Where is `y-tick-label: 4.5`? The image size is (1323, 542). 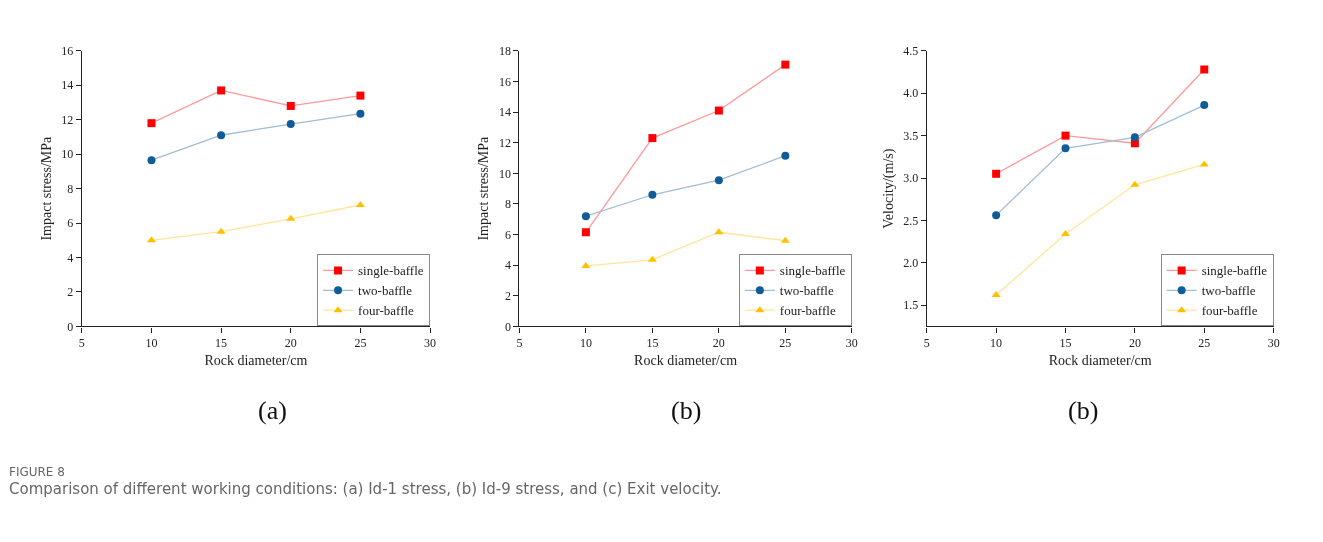
y-tick-label: 4.5 is located at coordinates (911, 51).